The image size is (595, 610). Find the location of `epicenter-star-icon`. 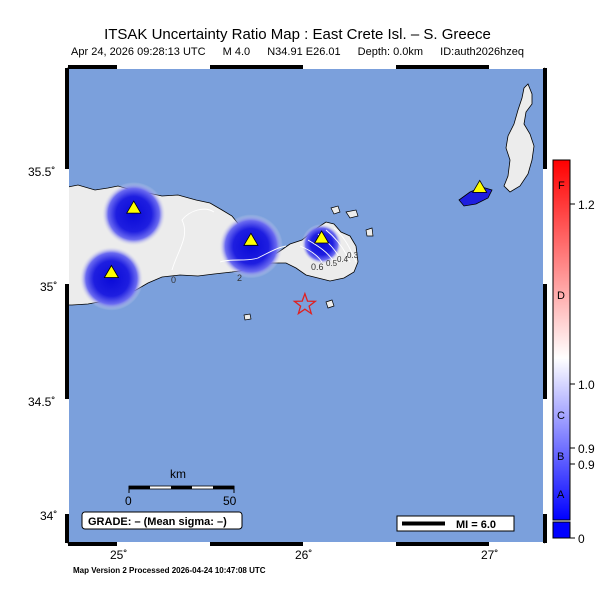

epicenter-star-icon is located at coordinates (305, 303).